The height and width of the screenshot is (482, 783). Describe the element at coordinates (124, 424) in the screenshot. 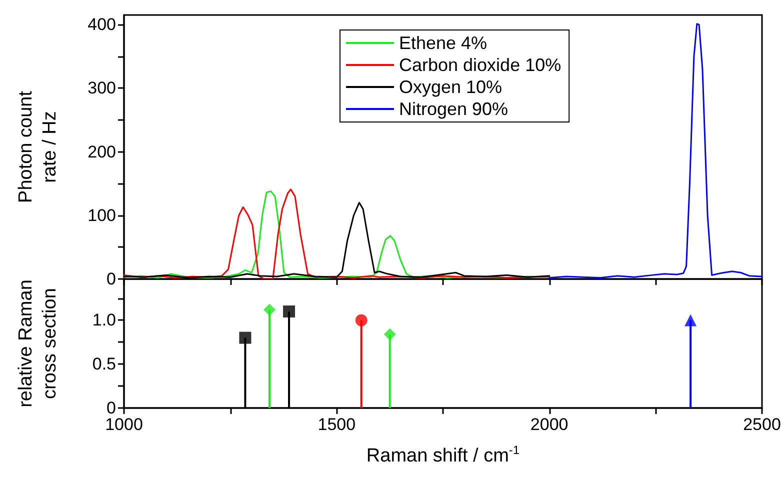

I see `x-tick-label: 1000` at that location.